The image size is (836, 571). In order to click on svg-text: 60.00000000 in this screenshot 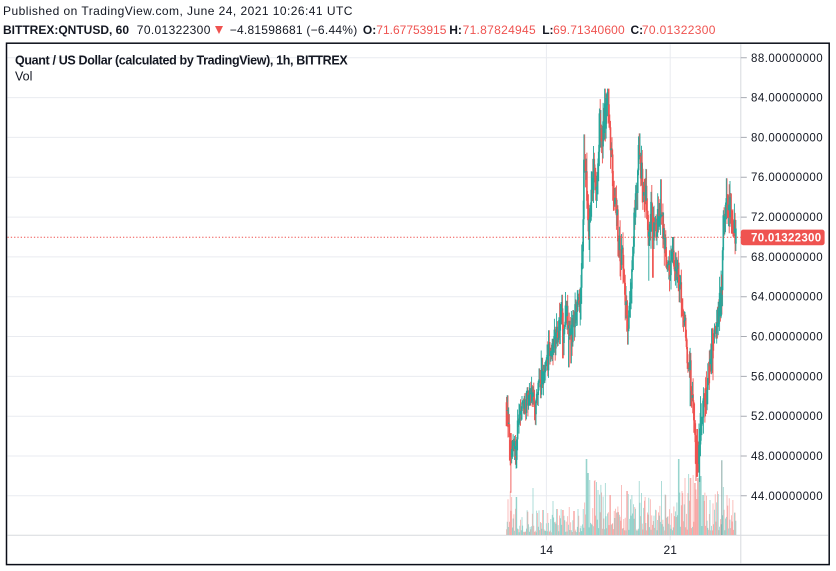, I will do `click(787, 338)`.